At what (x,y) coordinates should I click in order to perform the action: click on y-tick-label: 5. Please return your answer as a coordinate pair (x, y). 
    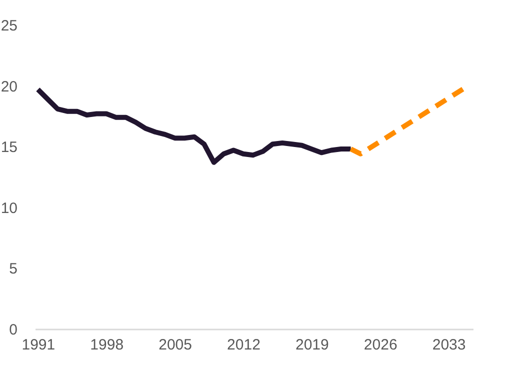
    Looking at the image, I should click on (13, 269).